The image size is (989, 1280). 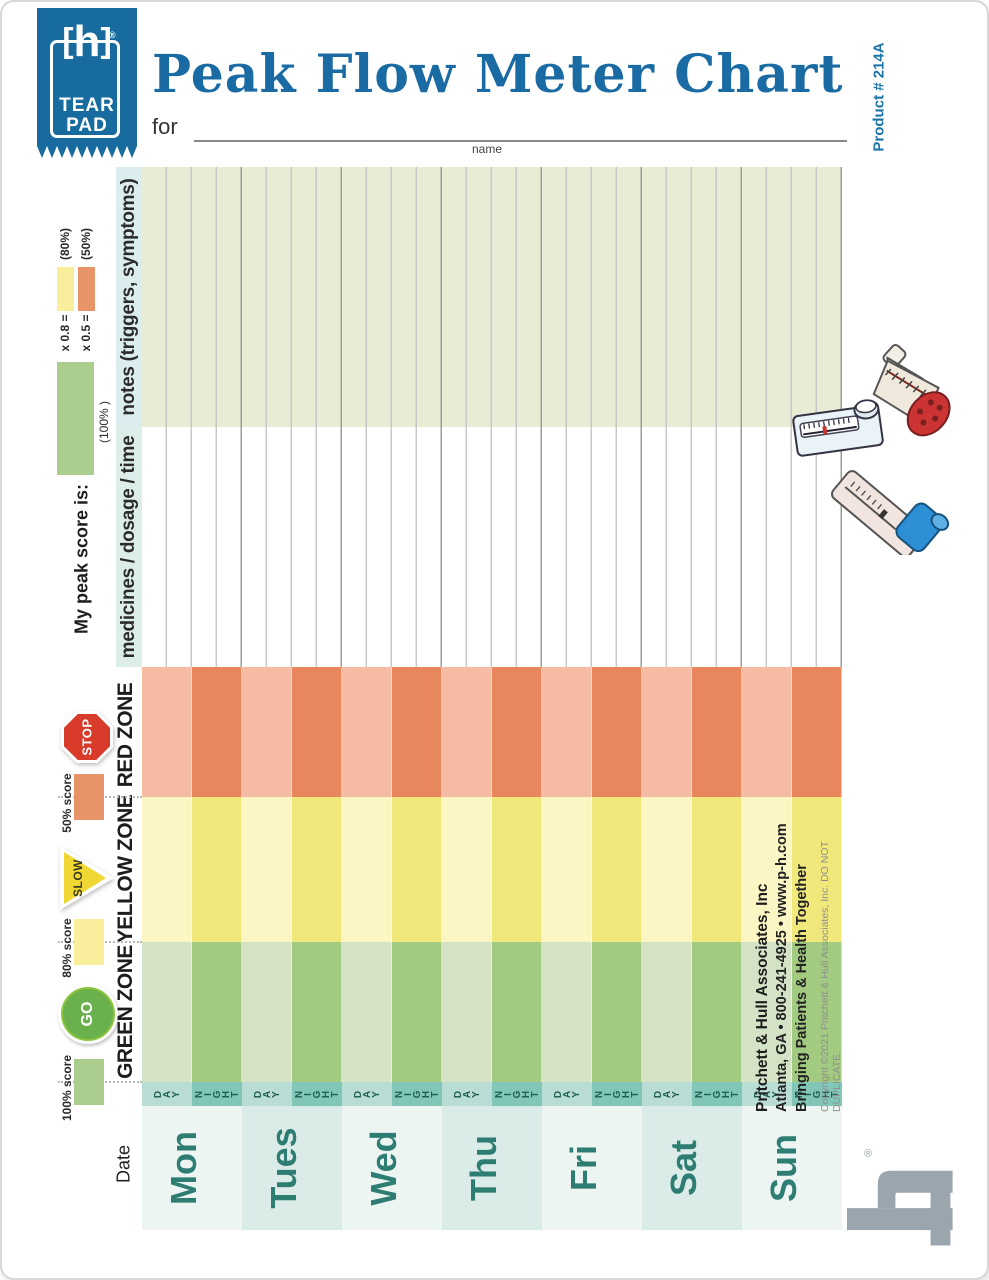 What do you see at coordinates (87, 125) in the screenshot?
I see `logo-word-pad: PAD` at bounding box center [87, 125].